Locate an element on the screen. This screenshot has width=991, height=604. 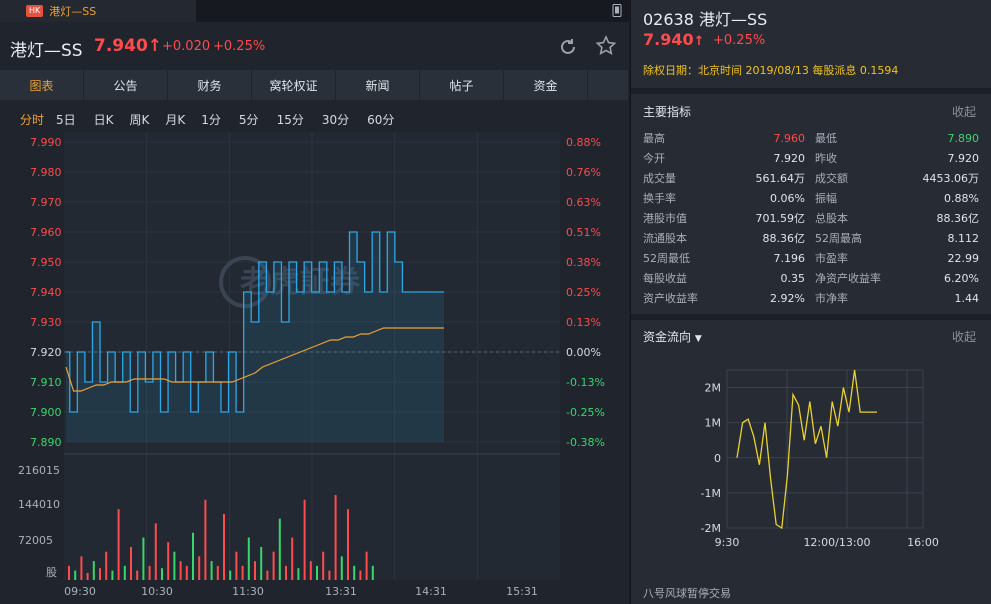
metric-row: 换手率 0.06% 振幅 0.88% is located at coordinates (811, 198).